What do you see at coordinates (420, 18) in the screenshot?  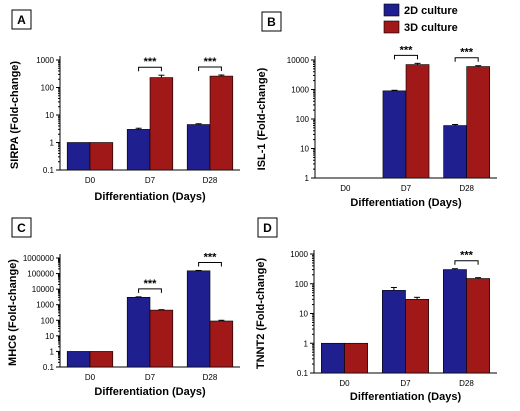 I see `legend: 2D culture 3D culture` at bounding box center [420, 18].